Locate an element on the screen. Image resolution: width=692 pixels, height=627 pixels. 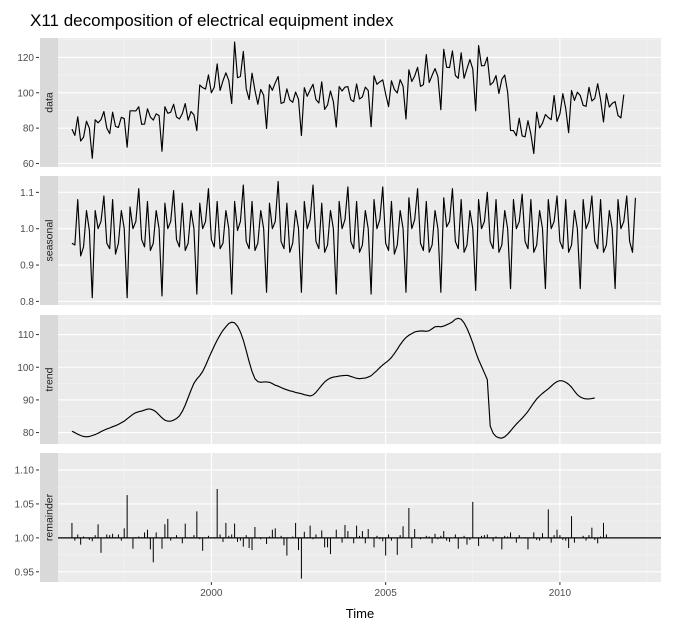
strip-label-remainder: remainder is located at coordinates (50, 517).